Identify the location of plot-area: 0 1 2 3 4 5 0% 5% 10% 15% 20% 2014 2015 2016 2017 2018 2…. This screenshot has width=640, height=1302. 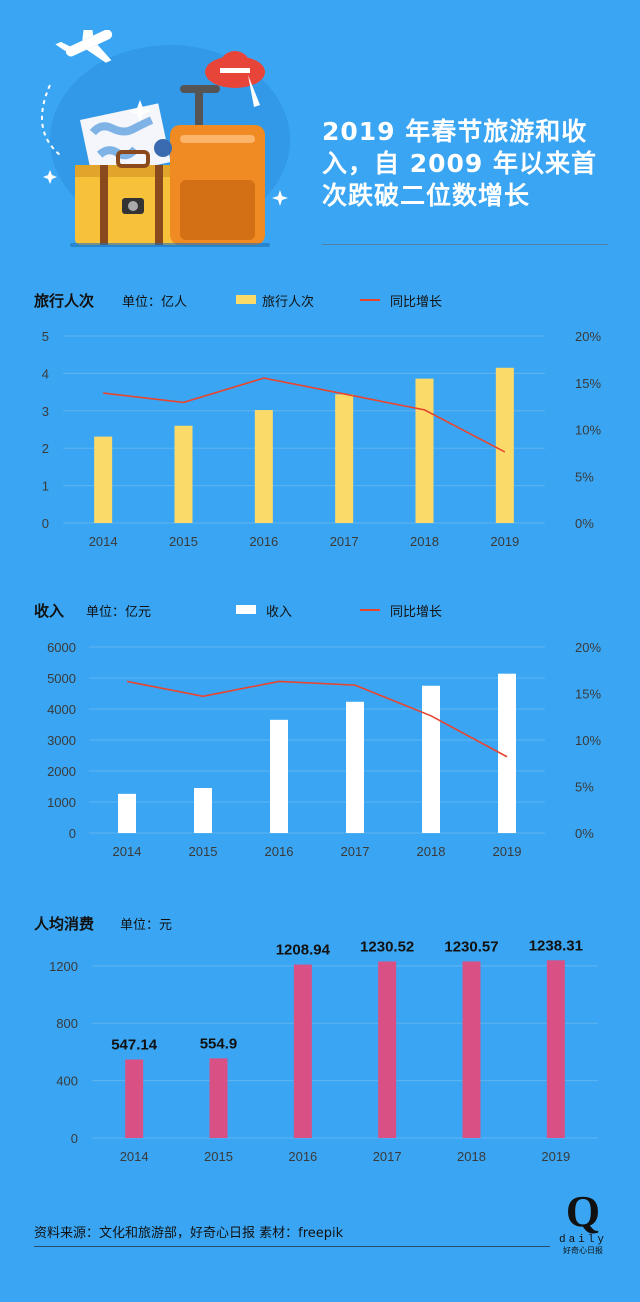
(322, 439).